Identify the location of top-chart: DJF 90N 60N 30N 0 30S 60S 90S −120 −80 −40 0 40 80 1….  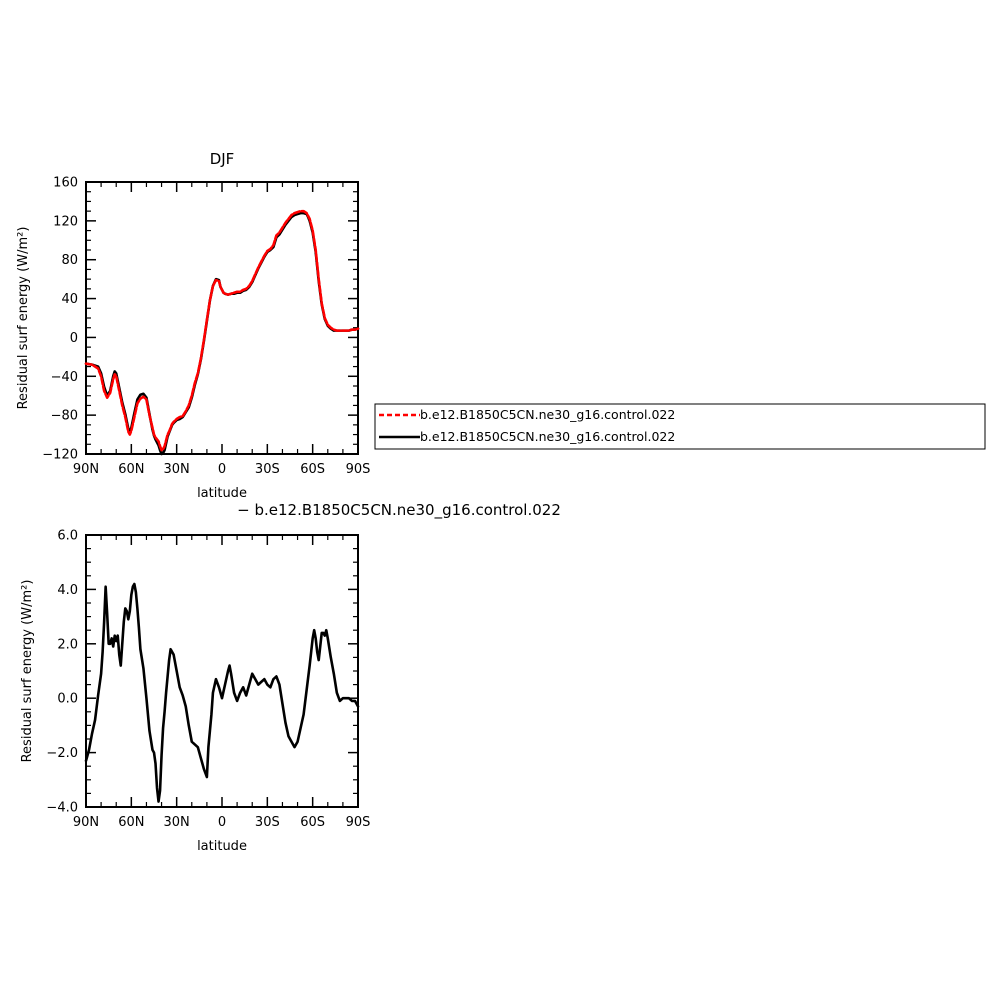
(193, 325).